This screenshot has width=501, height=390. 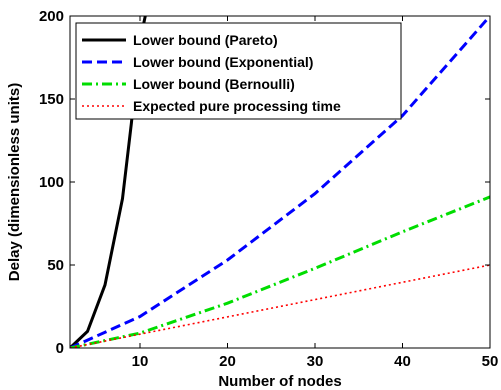 I want to click on y-tick-label: 200, so click(x=51, y=16).